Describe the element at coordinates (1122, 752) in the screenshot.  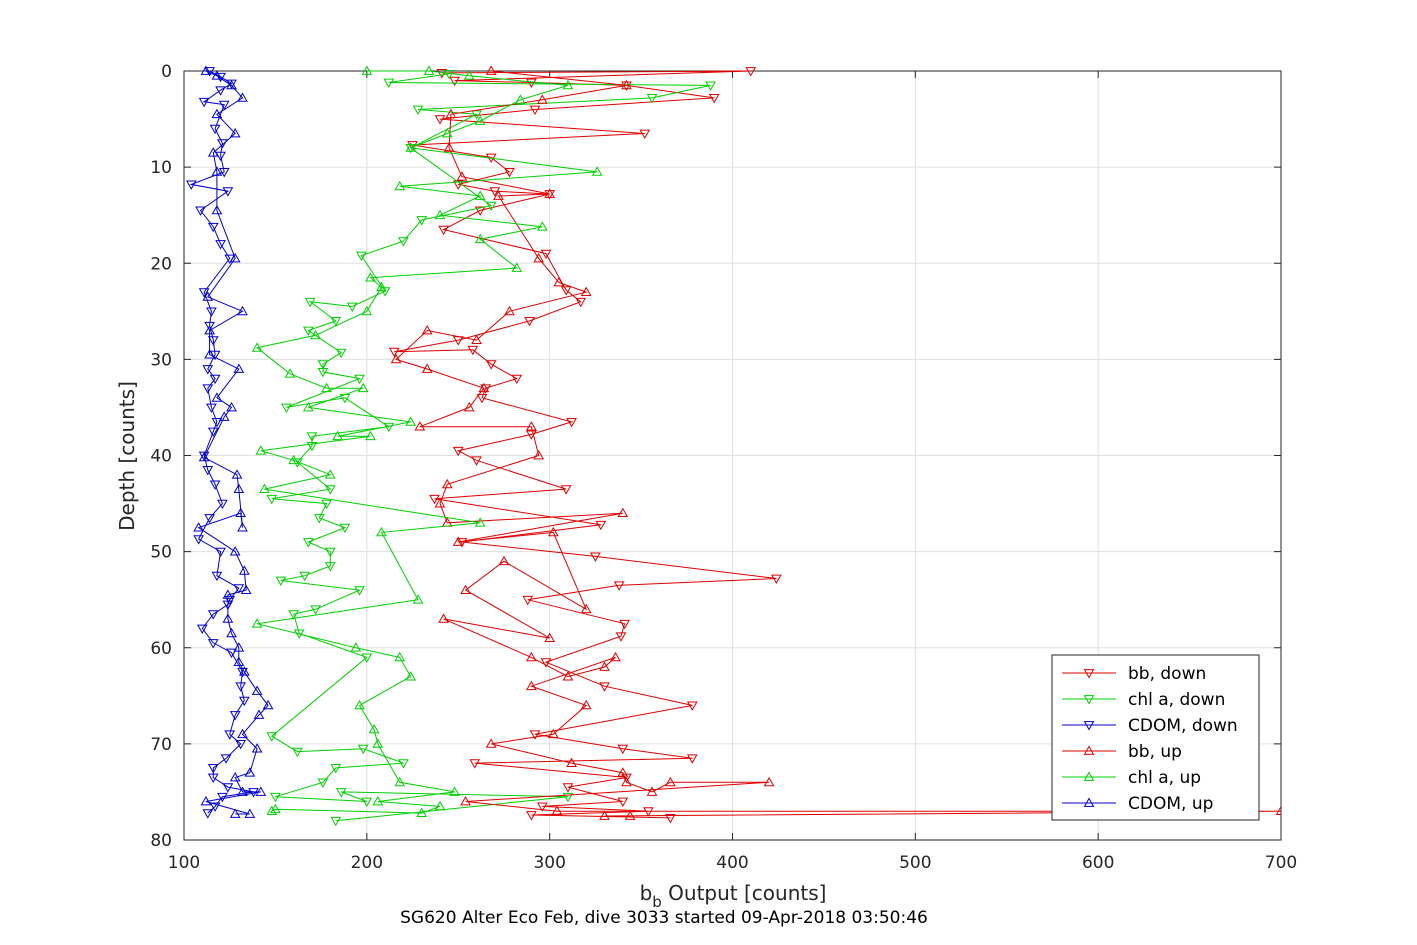
I see `legend-item-bb-up: bb, up` at that location.